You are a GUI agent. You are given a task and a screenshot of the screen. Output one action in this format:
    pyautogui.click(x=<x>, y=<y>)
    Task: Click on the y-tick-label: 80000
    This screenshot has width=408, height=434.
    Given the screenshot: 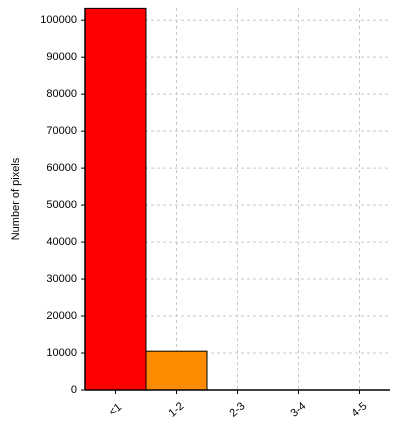 What is the action you would take?
    pyautogui.click(x=61, y=94)
    